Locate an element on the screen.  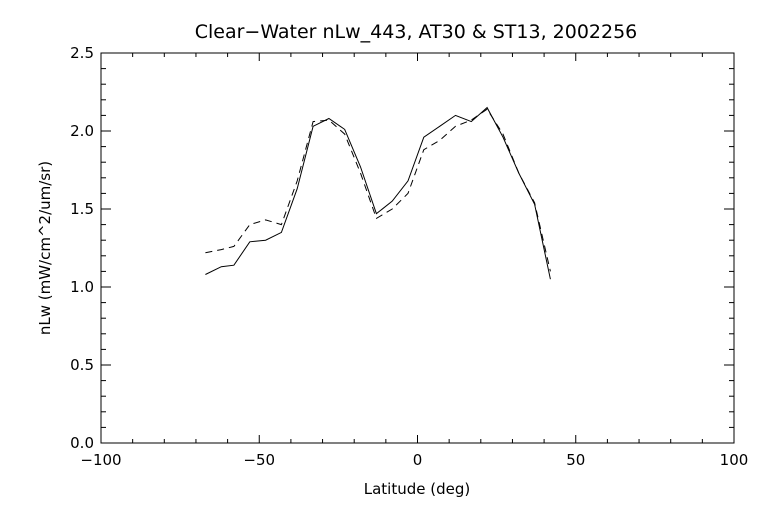
x-axis-title: Latitude (deg) is located at coordinates (417, 489).